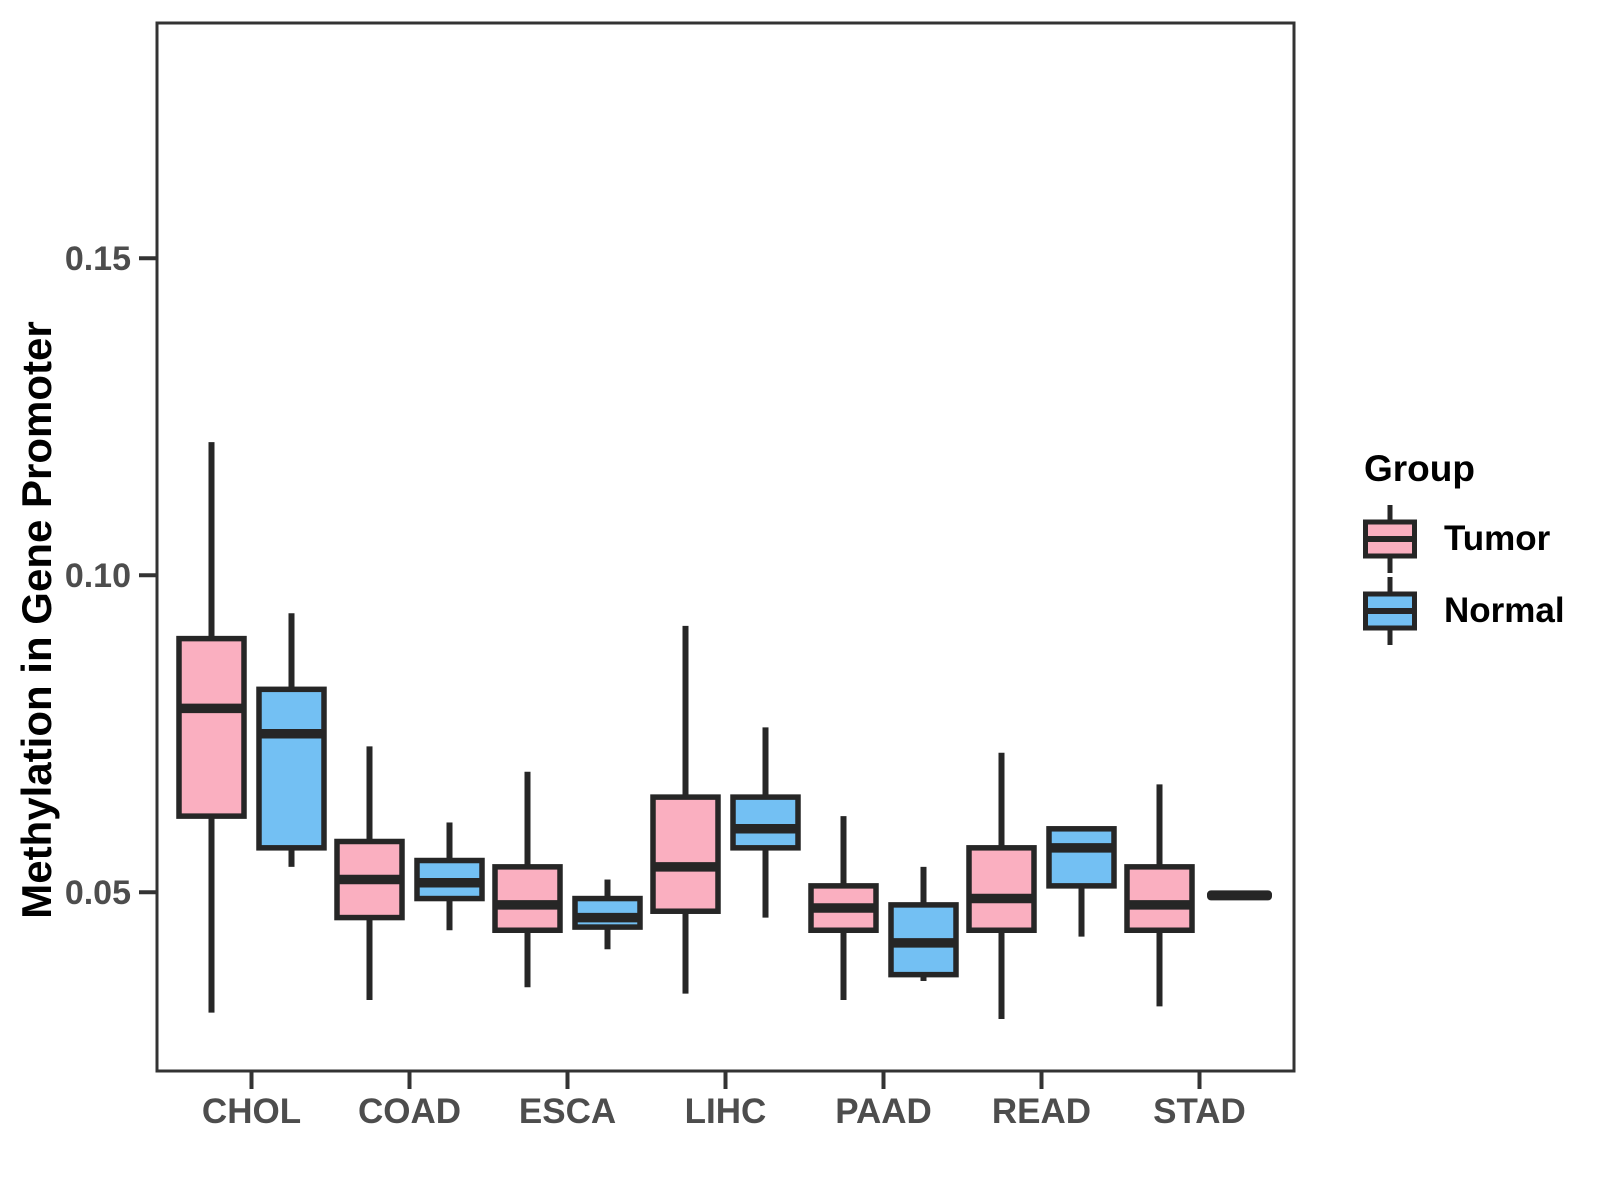  Describe the element at coordinates (843, 908) in the screenshot. I see `box-paad-tumor` at that location.